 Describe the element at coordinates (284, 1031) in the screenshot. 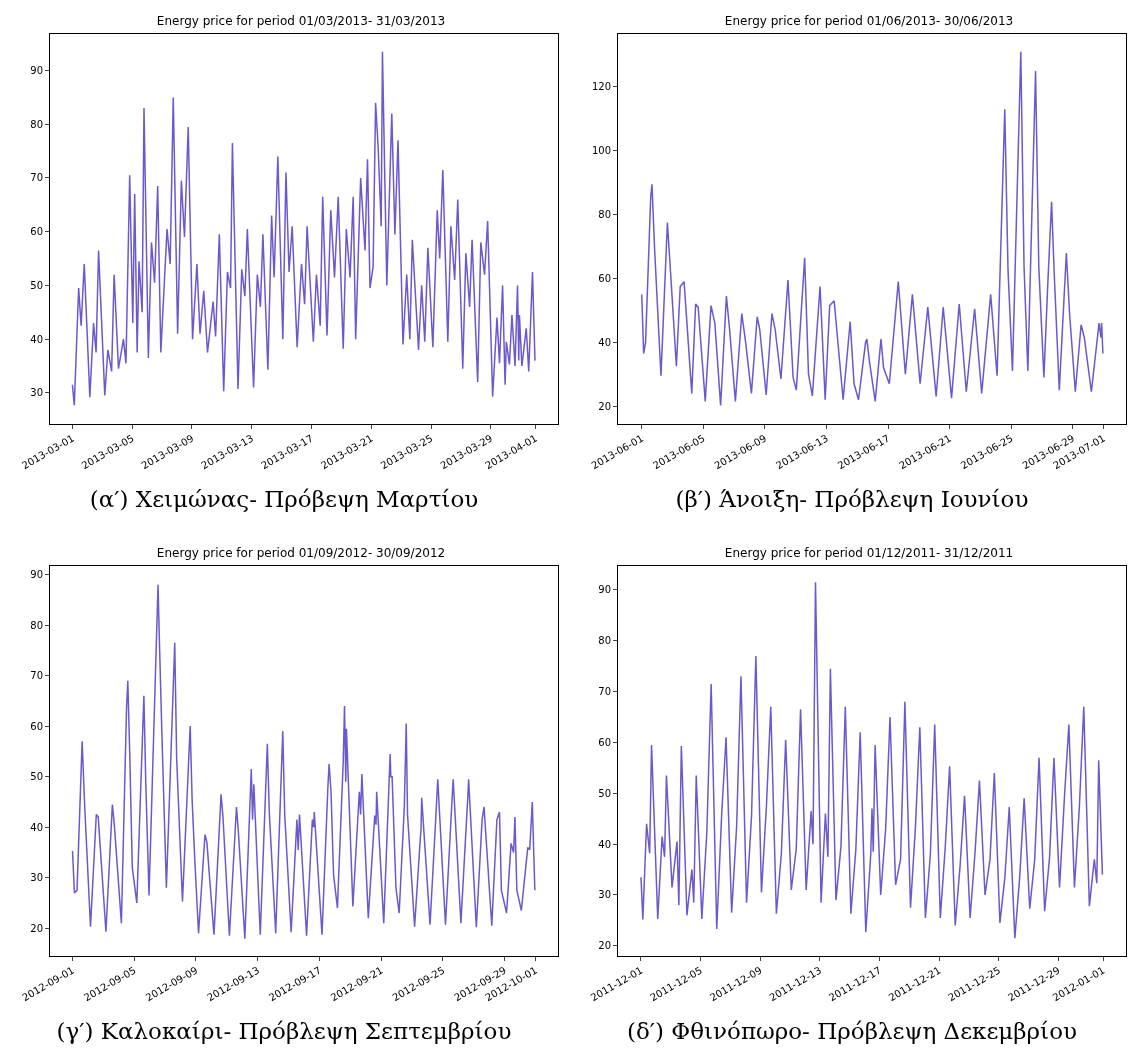

I see `text: (γ′) Καλοκαίρι- Πρόβλεψη Σεπτεμβρίου` at that location.